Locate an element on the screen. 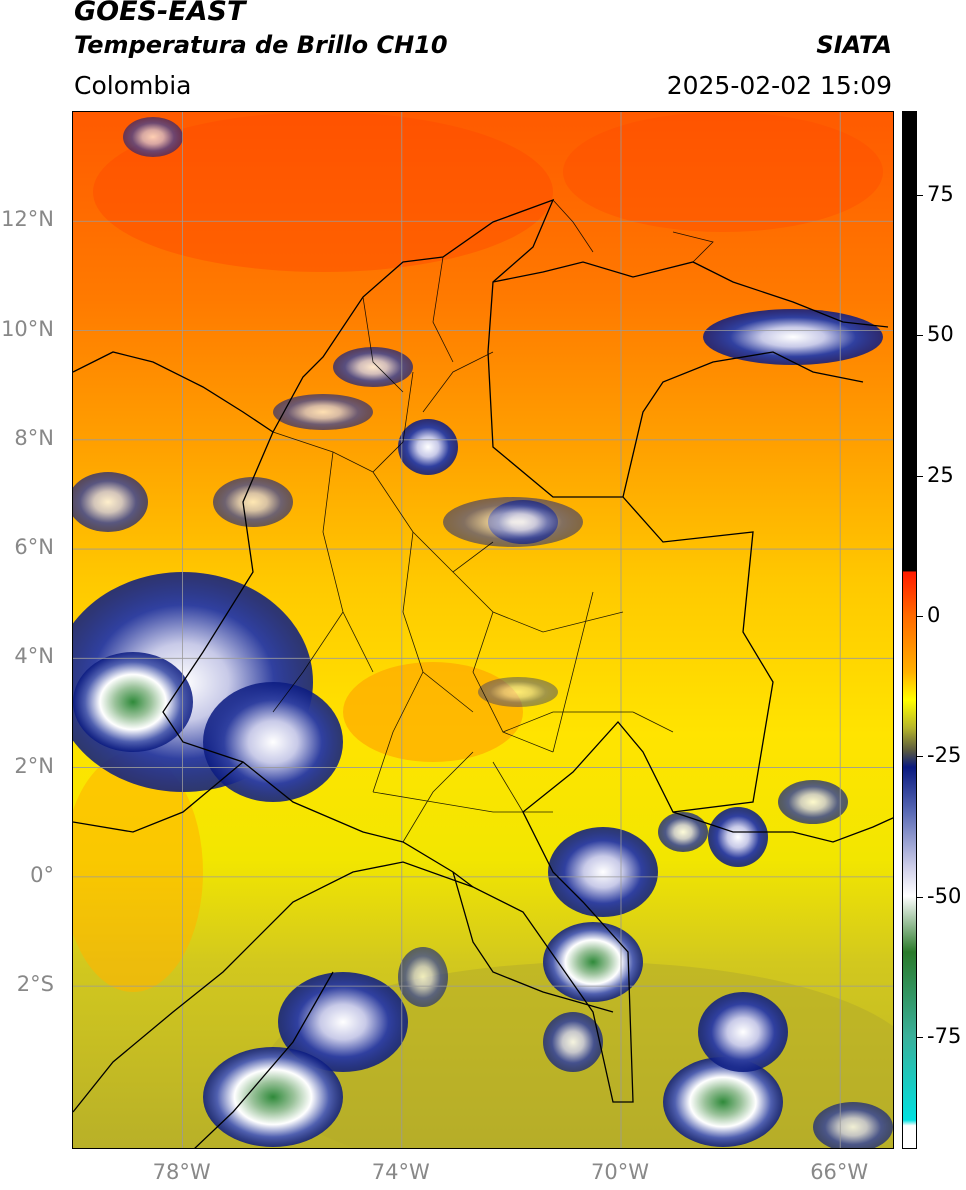 The image size is (966, 1190). product-title: Temperatura de Brillo CH10 is located at coordinates (261, 45).